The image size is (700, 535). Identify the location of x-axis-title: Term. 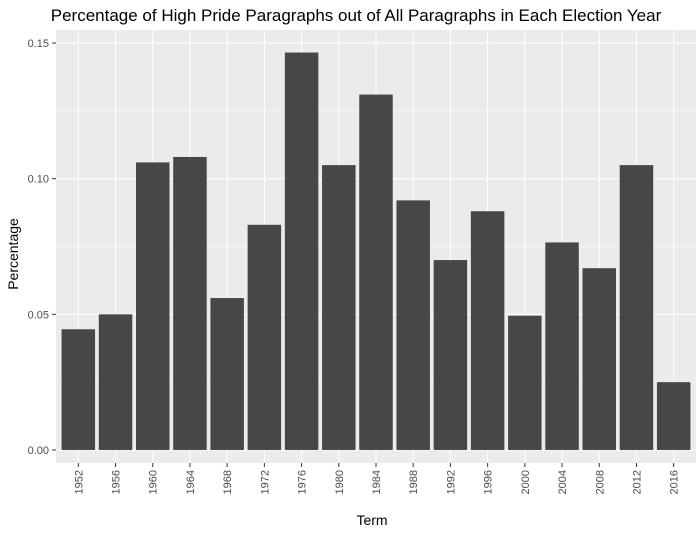
(371, 520).